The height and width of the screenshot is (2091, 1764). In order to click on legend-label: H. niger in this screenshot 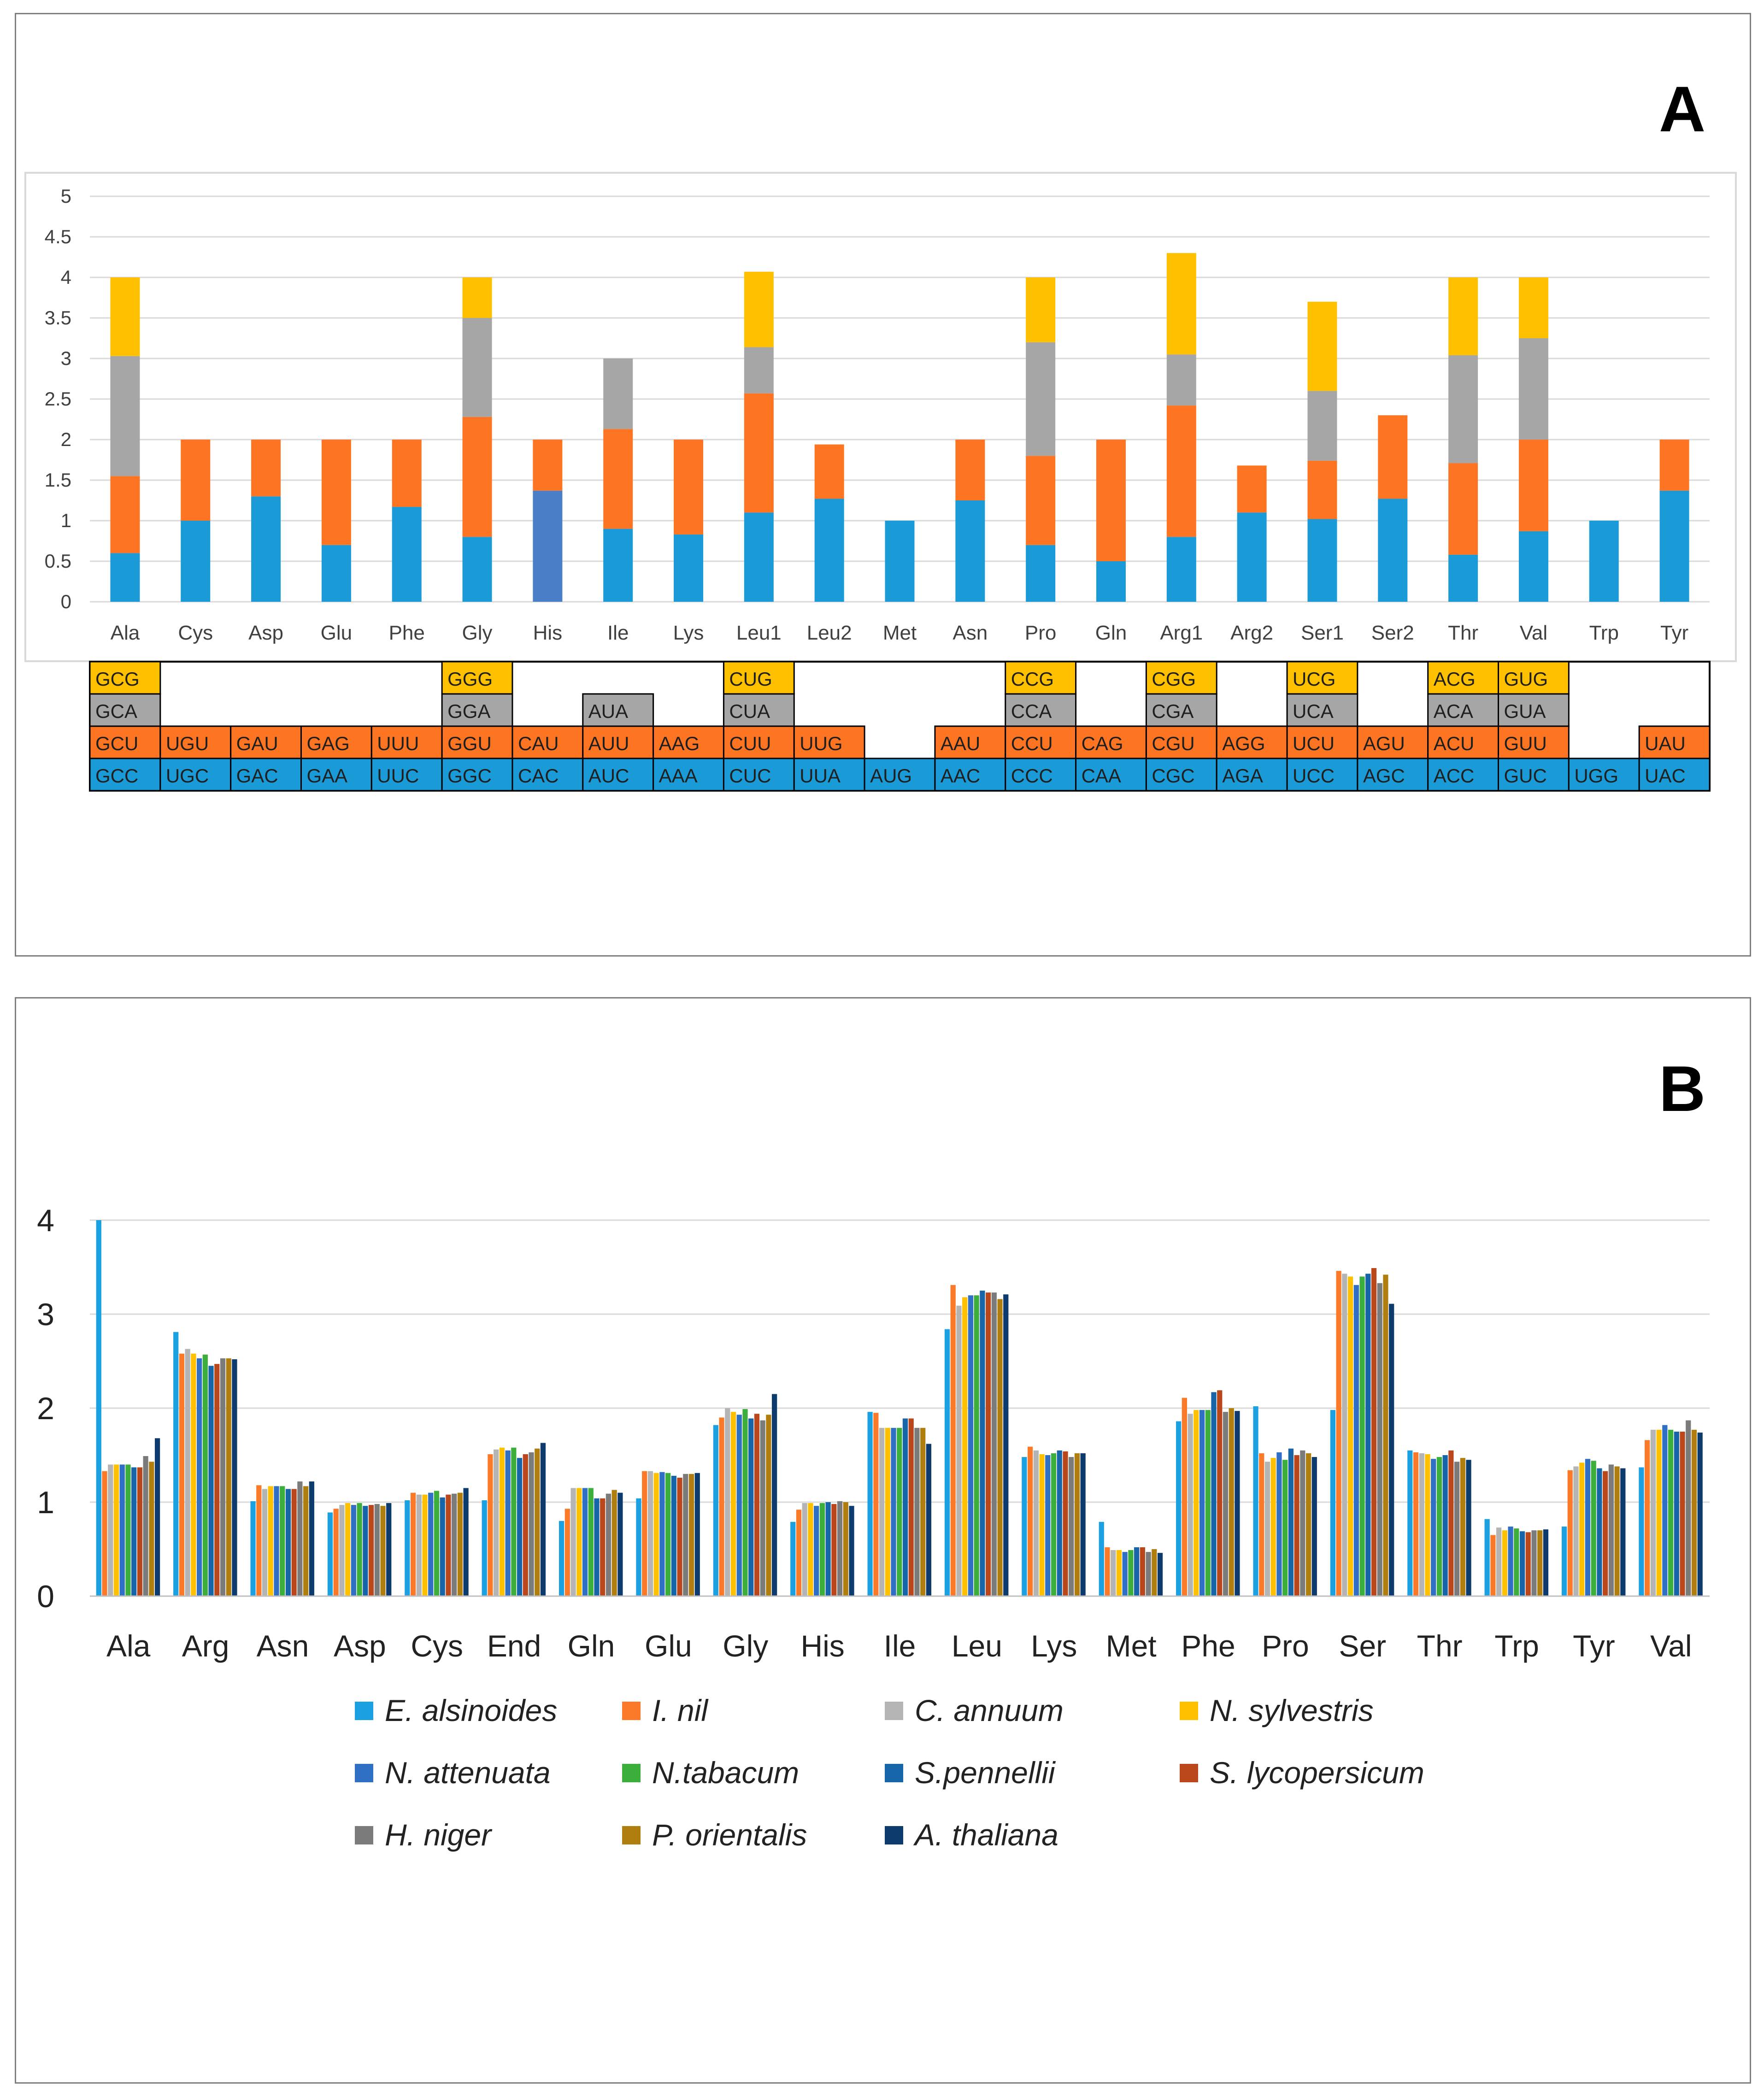, I will do `click(439, 1835)`.